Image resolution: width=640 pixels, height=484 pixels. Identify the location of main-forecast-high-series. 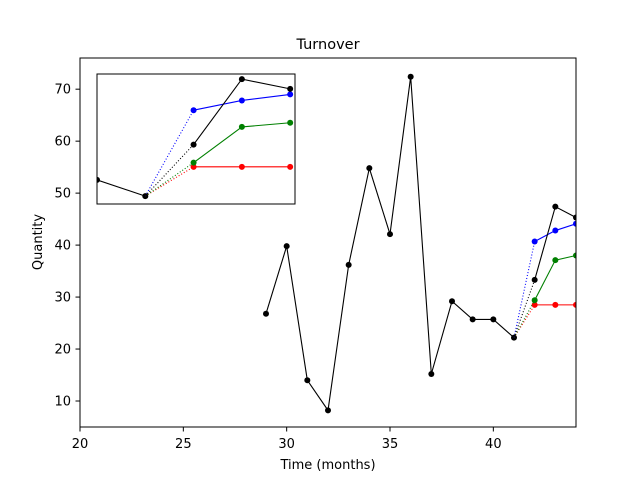
(544, 279).